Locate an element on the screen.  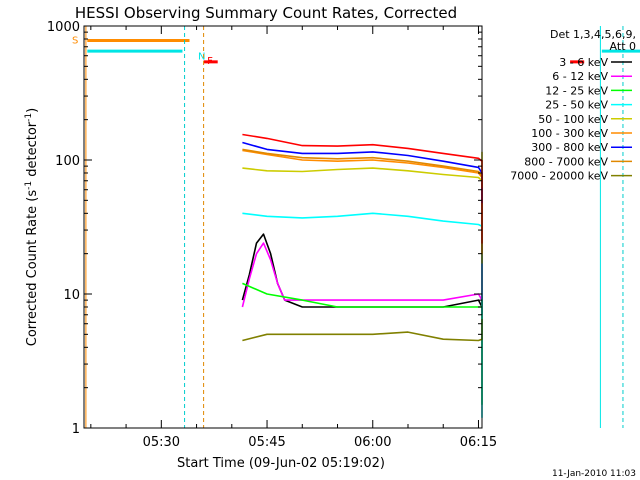
legend-entry-label: 3 - 6 keV is located at coordinates (583, 62).